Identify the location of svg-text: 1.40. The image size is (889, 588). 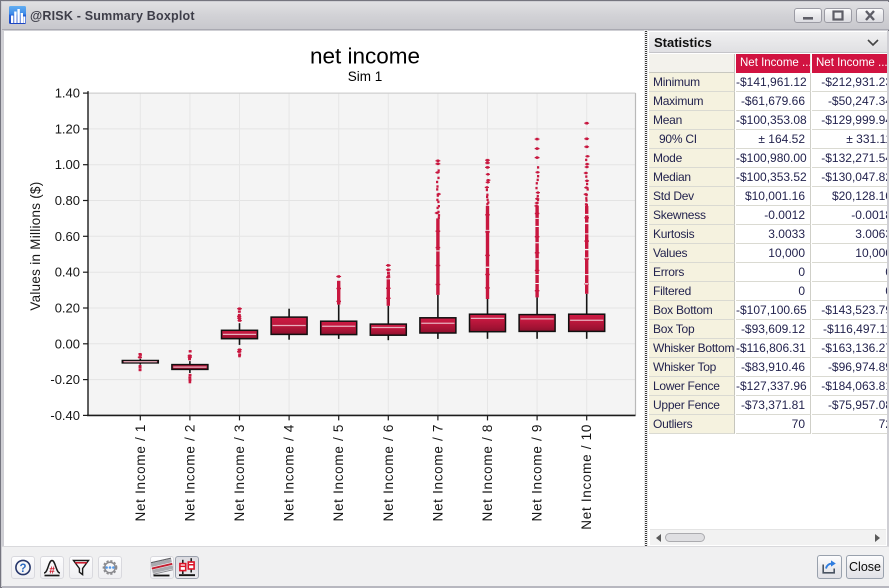
(67, 93).